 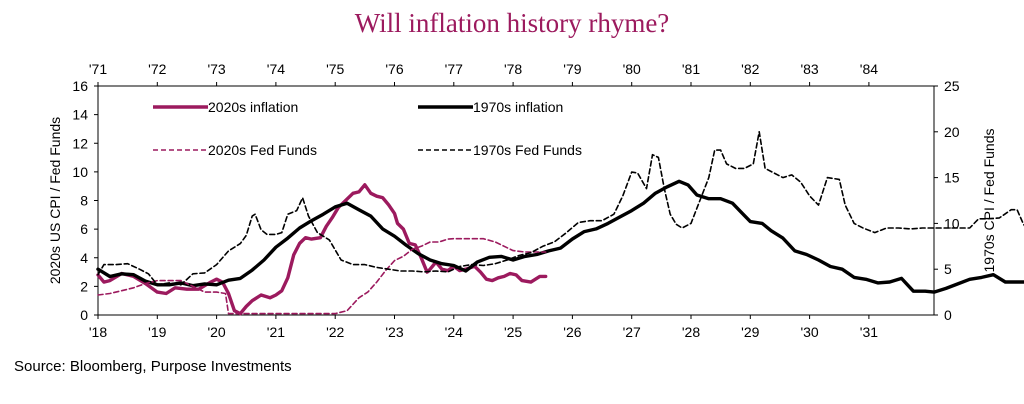 What do you see at coordinates (952, 178) in the screenshot?
I see `y-tick-label-right: 15` at bounding box center [952, 178].